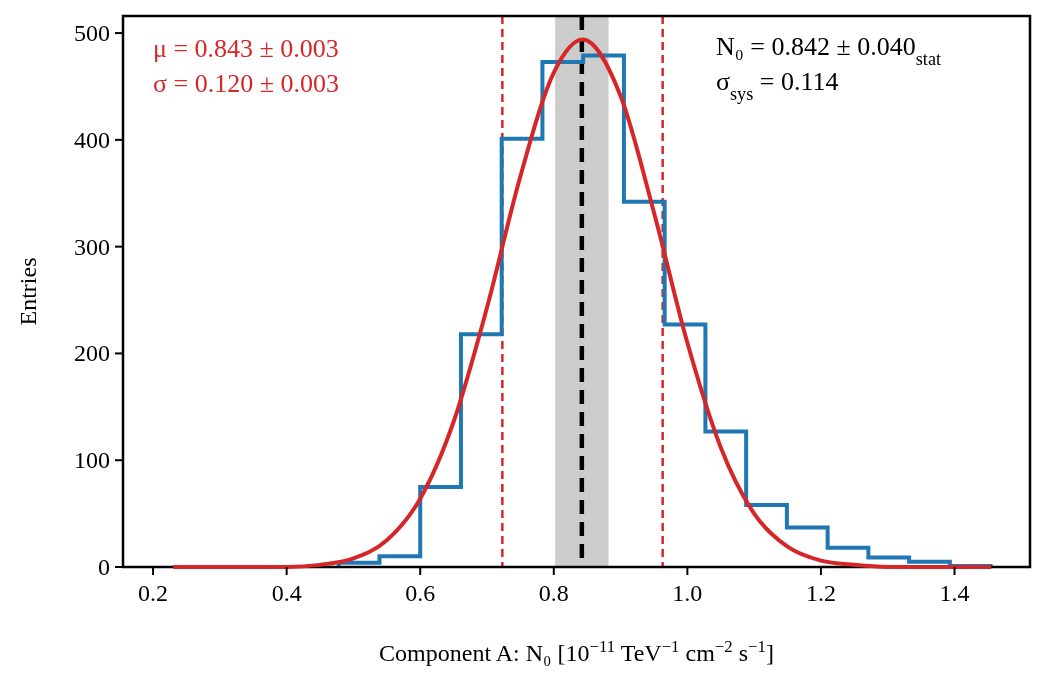 This screenshot has height=675, width=1039. Describe the element at coordinates (286, 593) in the screenshot. I see `x-tick-label: 0.4` at that location.